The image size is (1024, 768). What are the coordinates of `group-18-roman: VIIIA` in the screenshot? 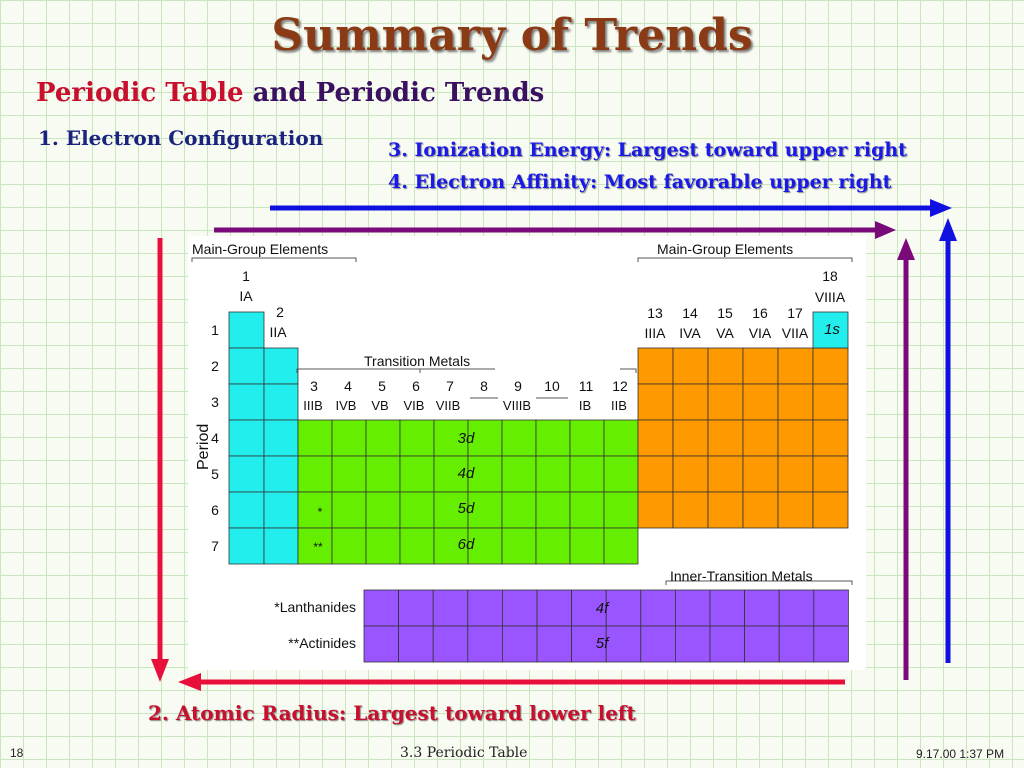 It's located at (830, 297).